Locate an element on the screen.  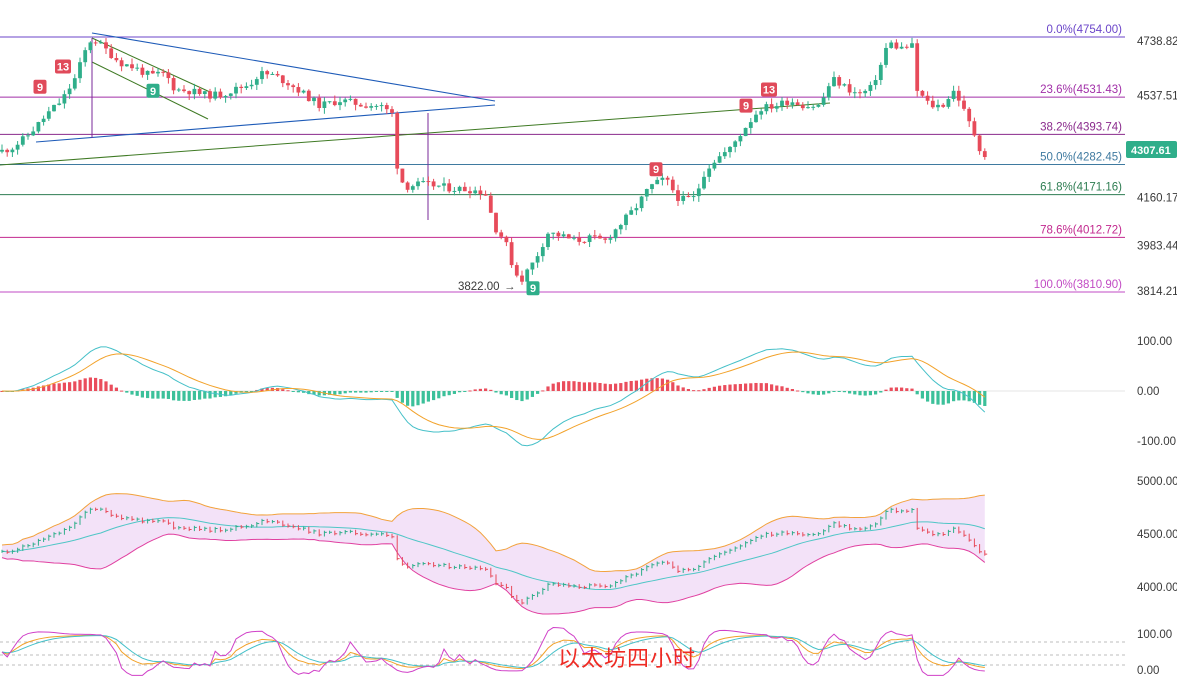
macd-axis-tick: 100.00 is located at coordinates (1154, 342).